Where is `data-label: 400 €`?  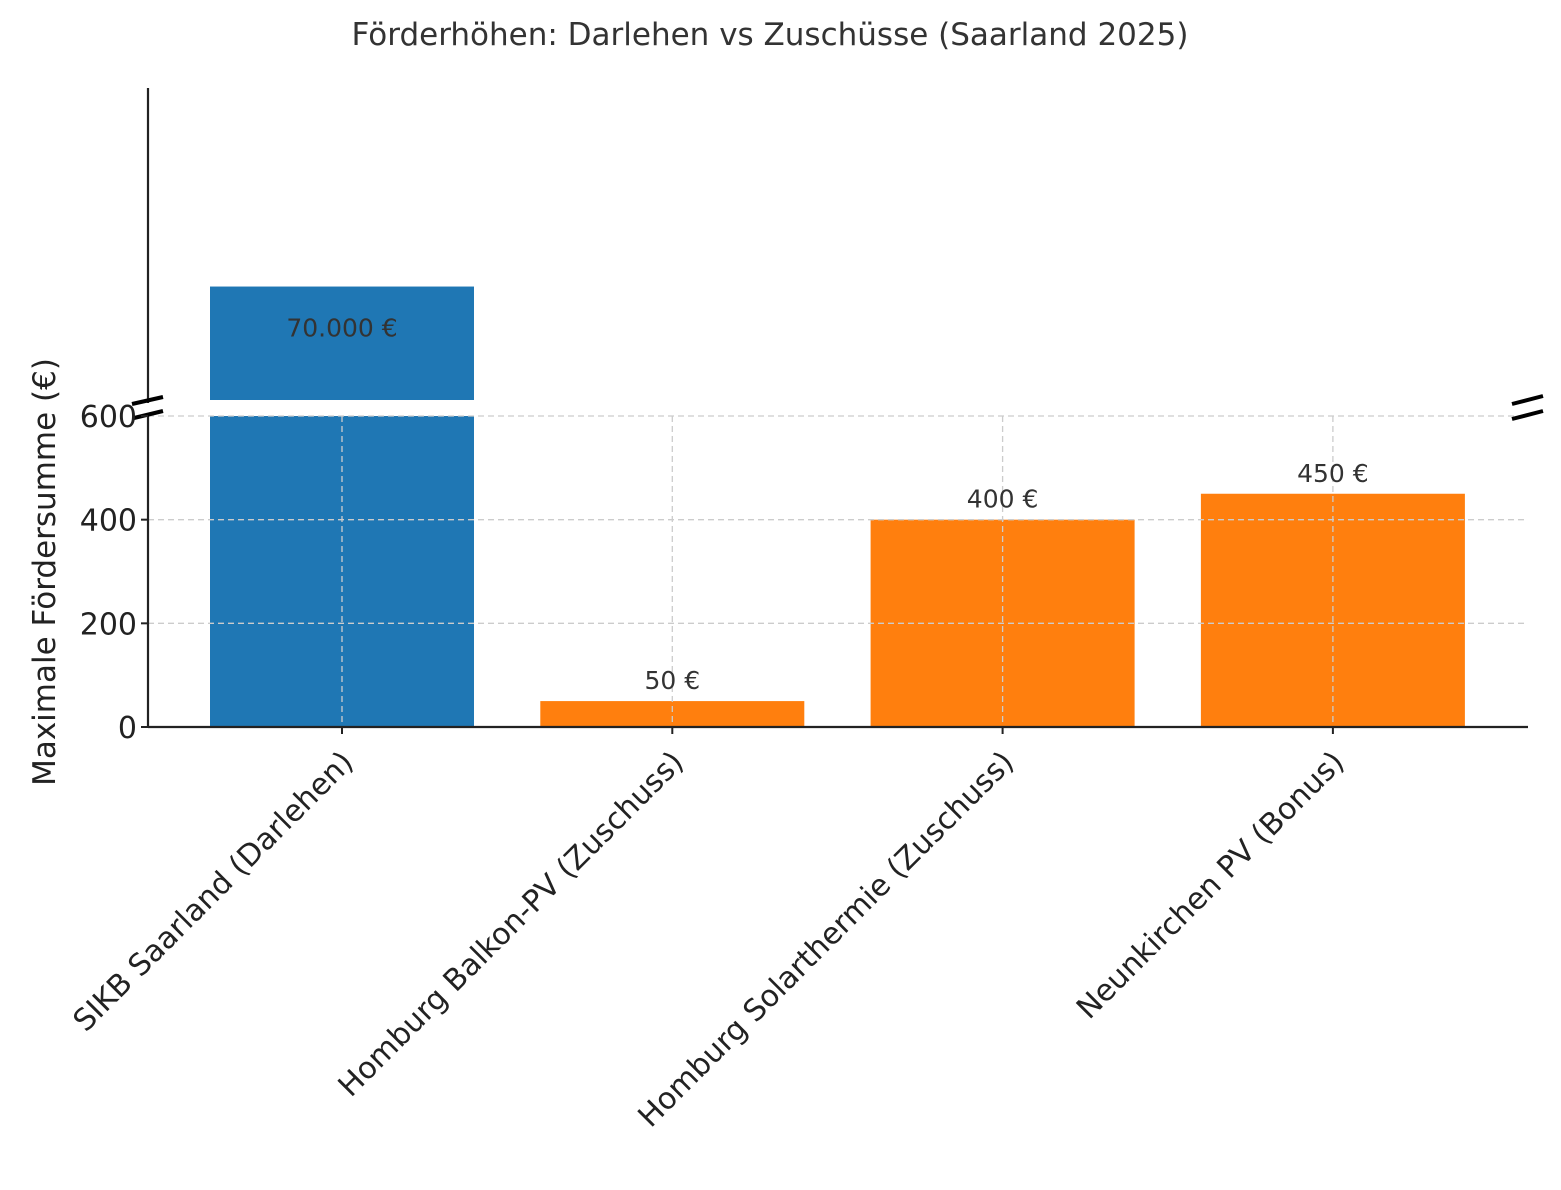
data-label: 400 € is located at coordinates (1003, 499).